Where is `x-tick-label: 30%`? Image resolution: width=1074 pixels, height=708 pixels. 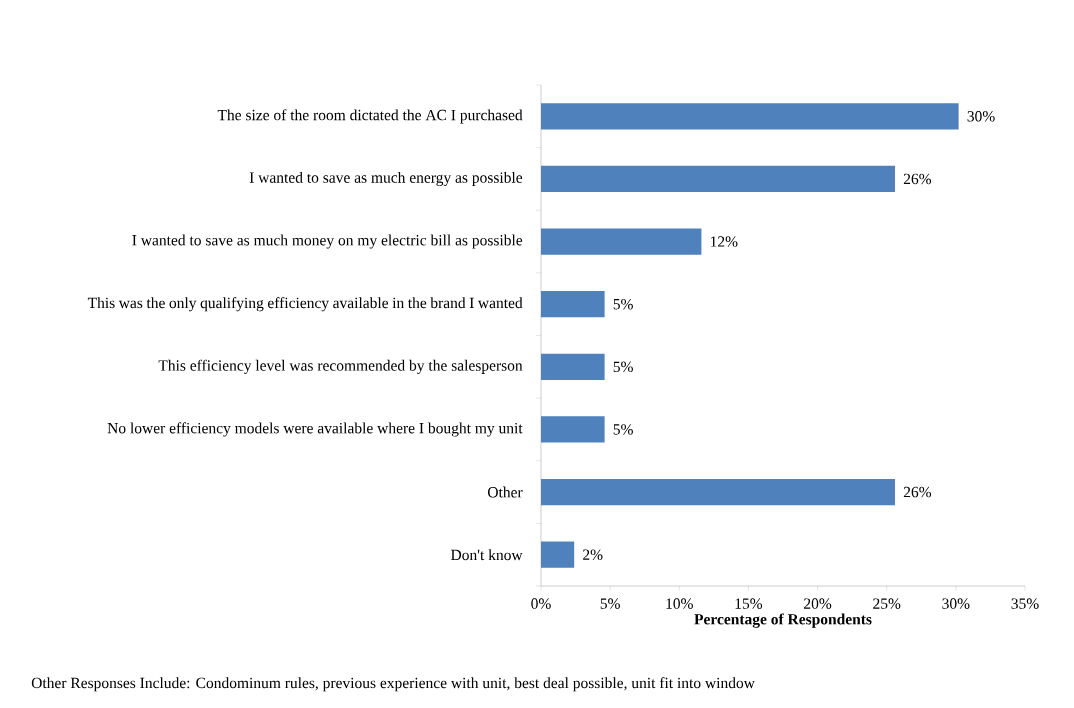
x-tick-label: 30% is located at coordinates (956, 603).